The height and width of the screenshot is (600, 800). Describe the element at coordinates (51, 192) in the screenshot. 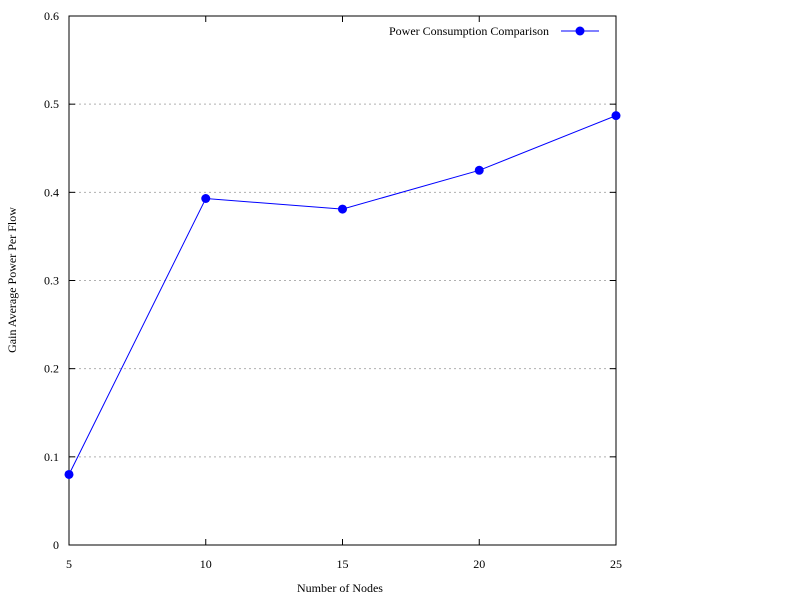

I see `y-tick-label: 0.4` at that location.